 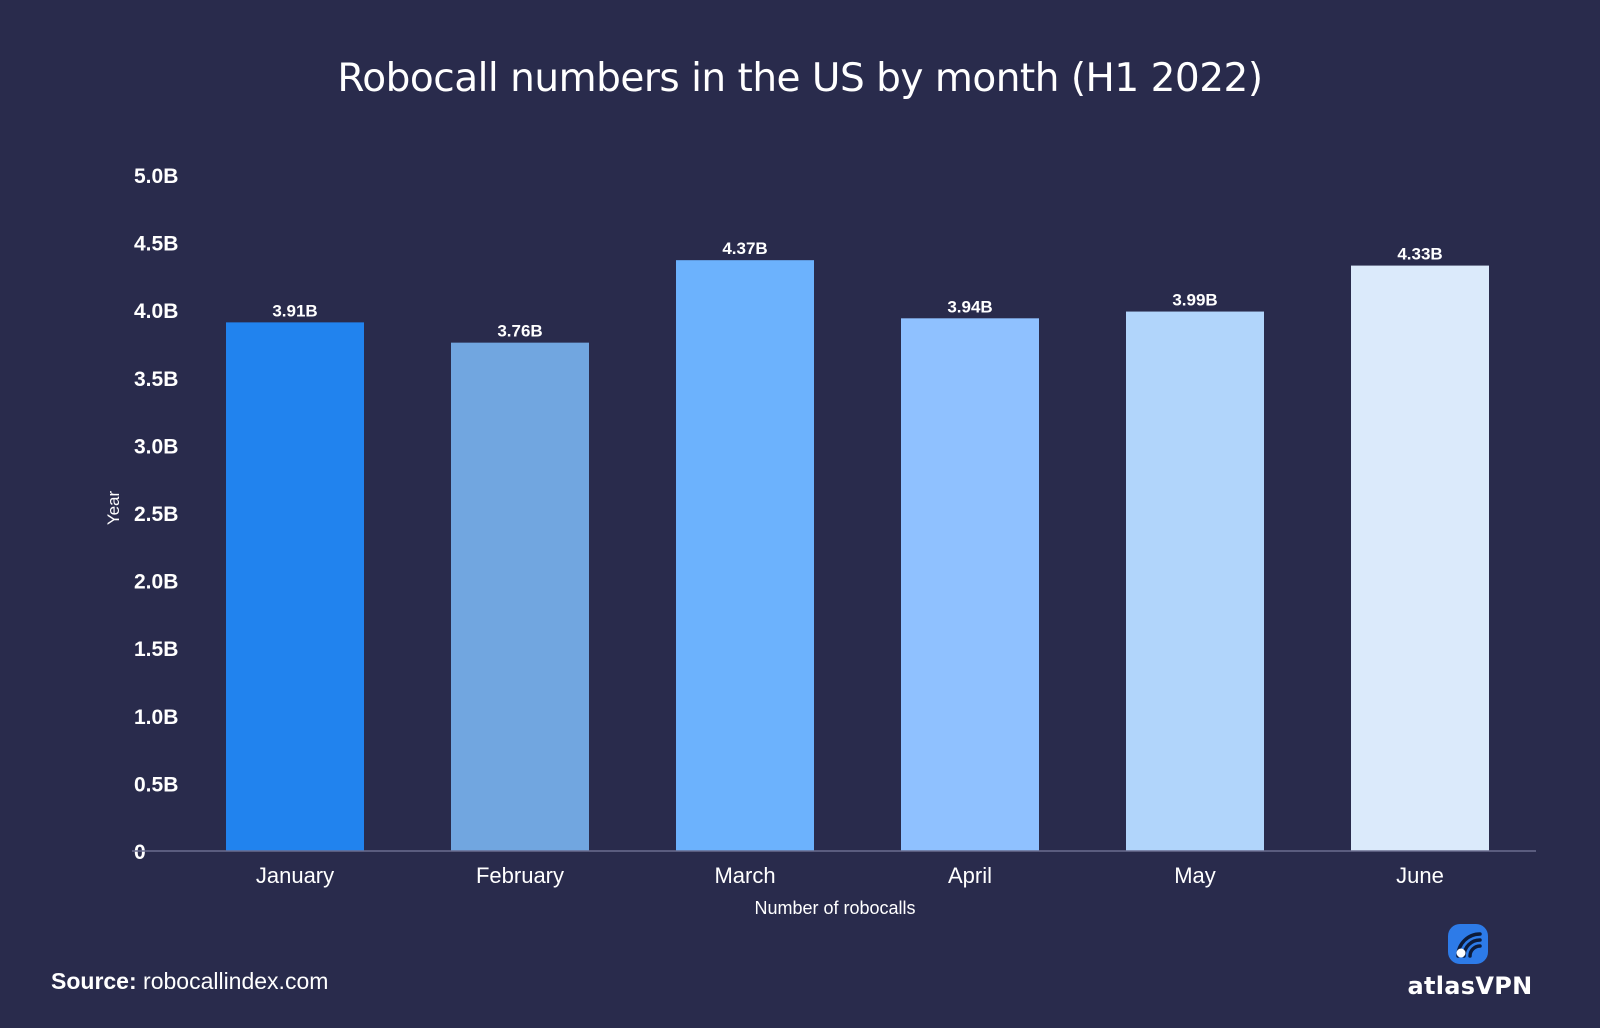 I want to click on x-tick-label-may: May, so click(x=1195, y=875).